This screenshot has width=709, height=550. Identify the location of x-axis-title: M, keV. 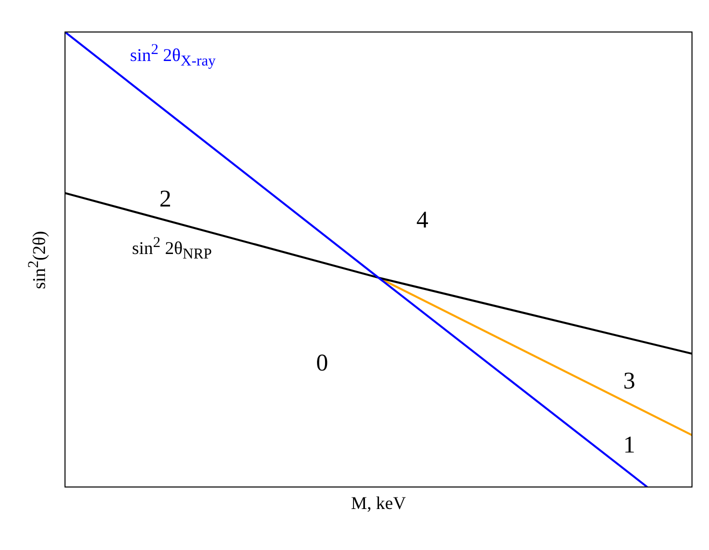
(378, 503).